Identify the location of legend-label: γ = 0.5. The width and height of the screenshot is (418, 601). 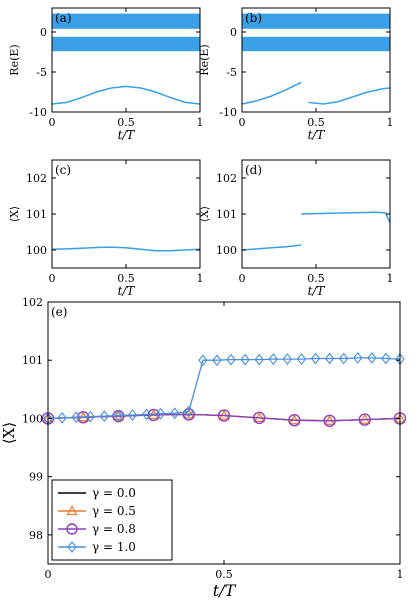
(114, 511).